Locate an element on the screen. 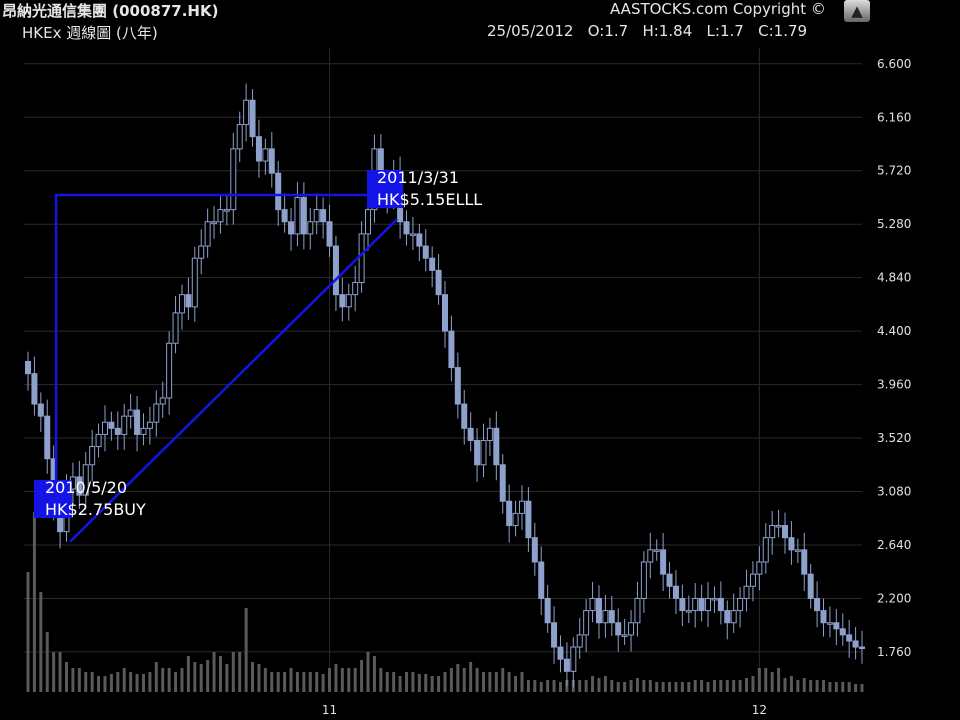  chart-subtitle: HKEx 週線圖 (八年) is located at coordinates (90, 33).